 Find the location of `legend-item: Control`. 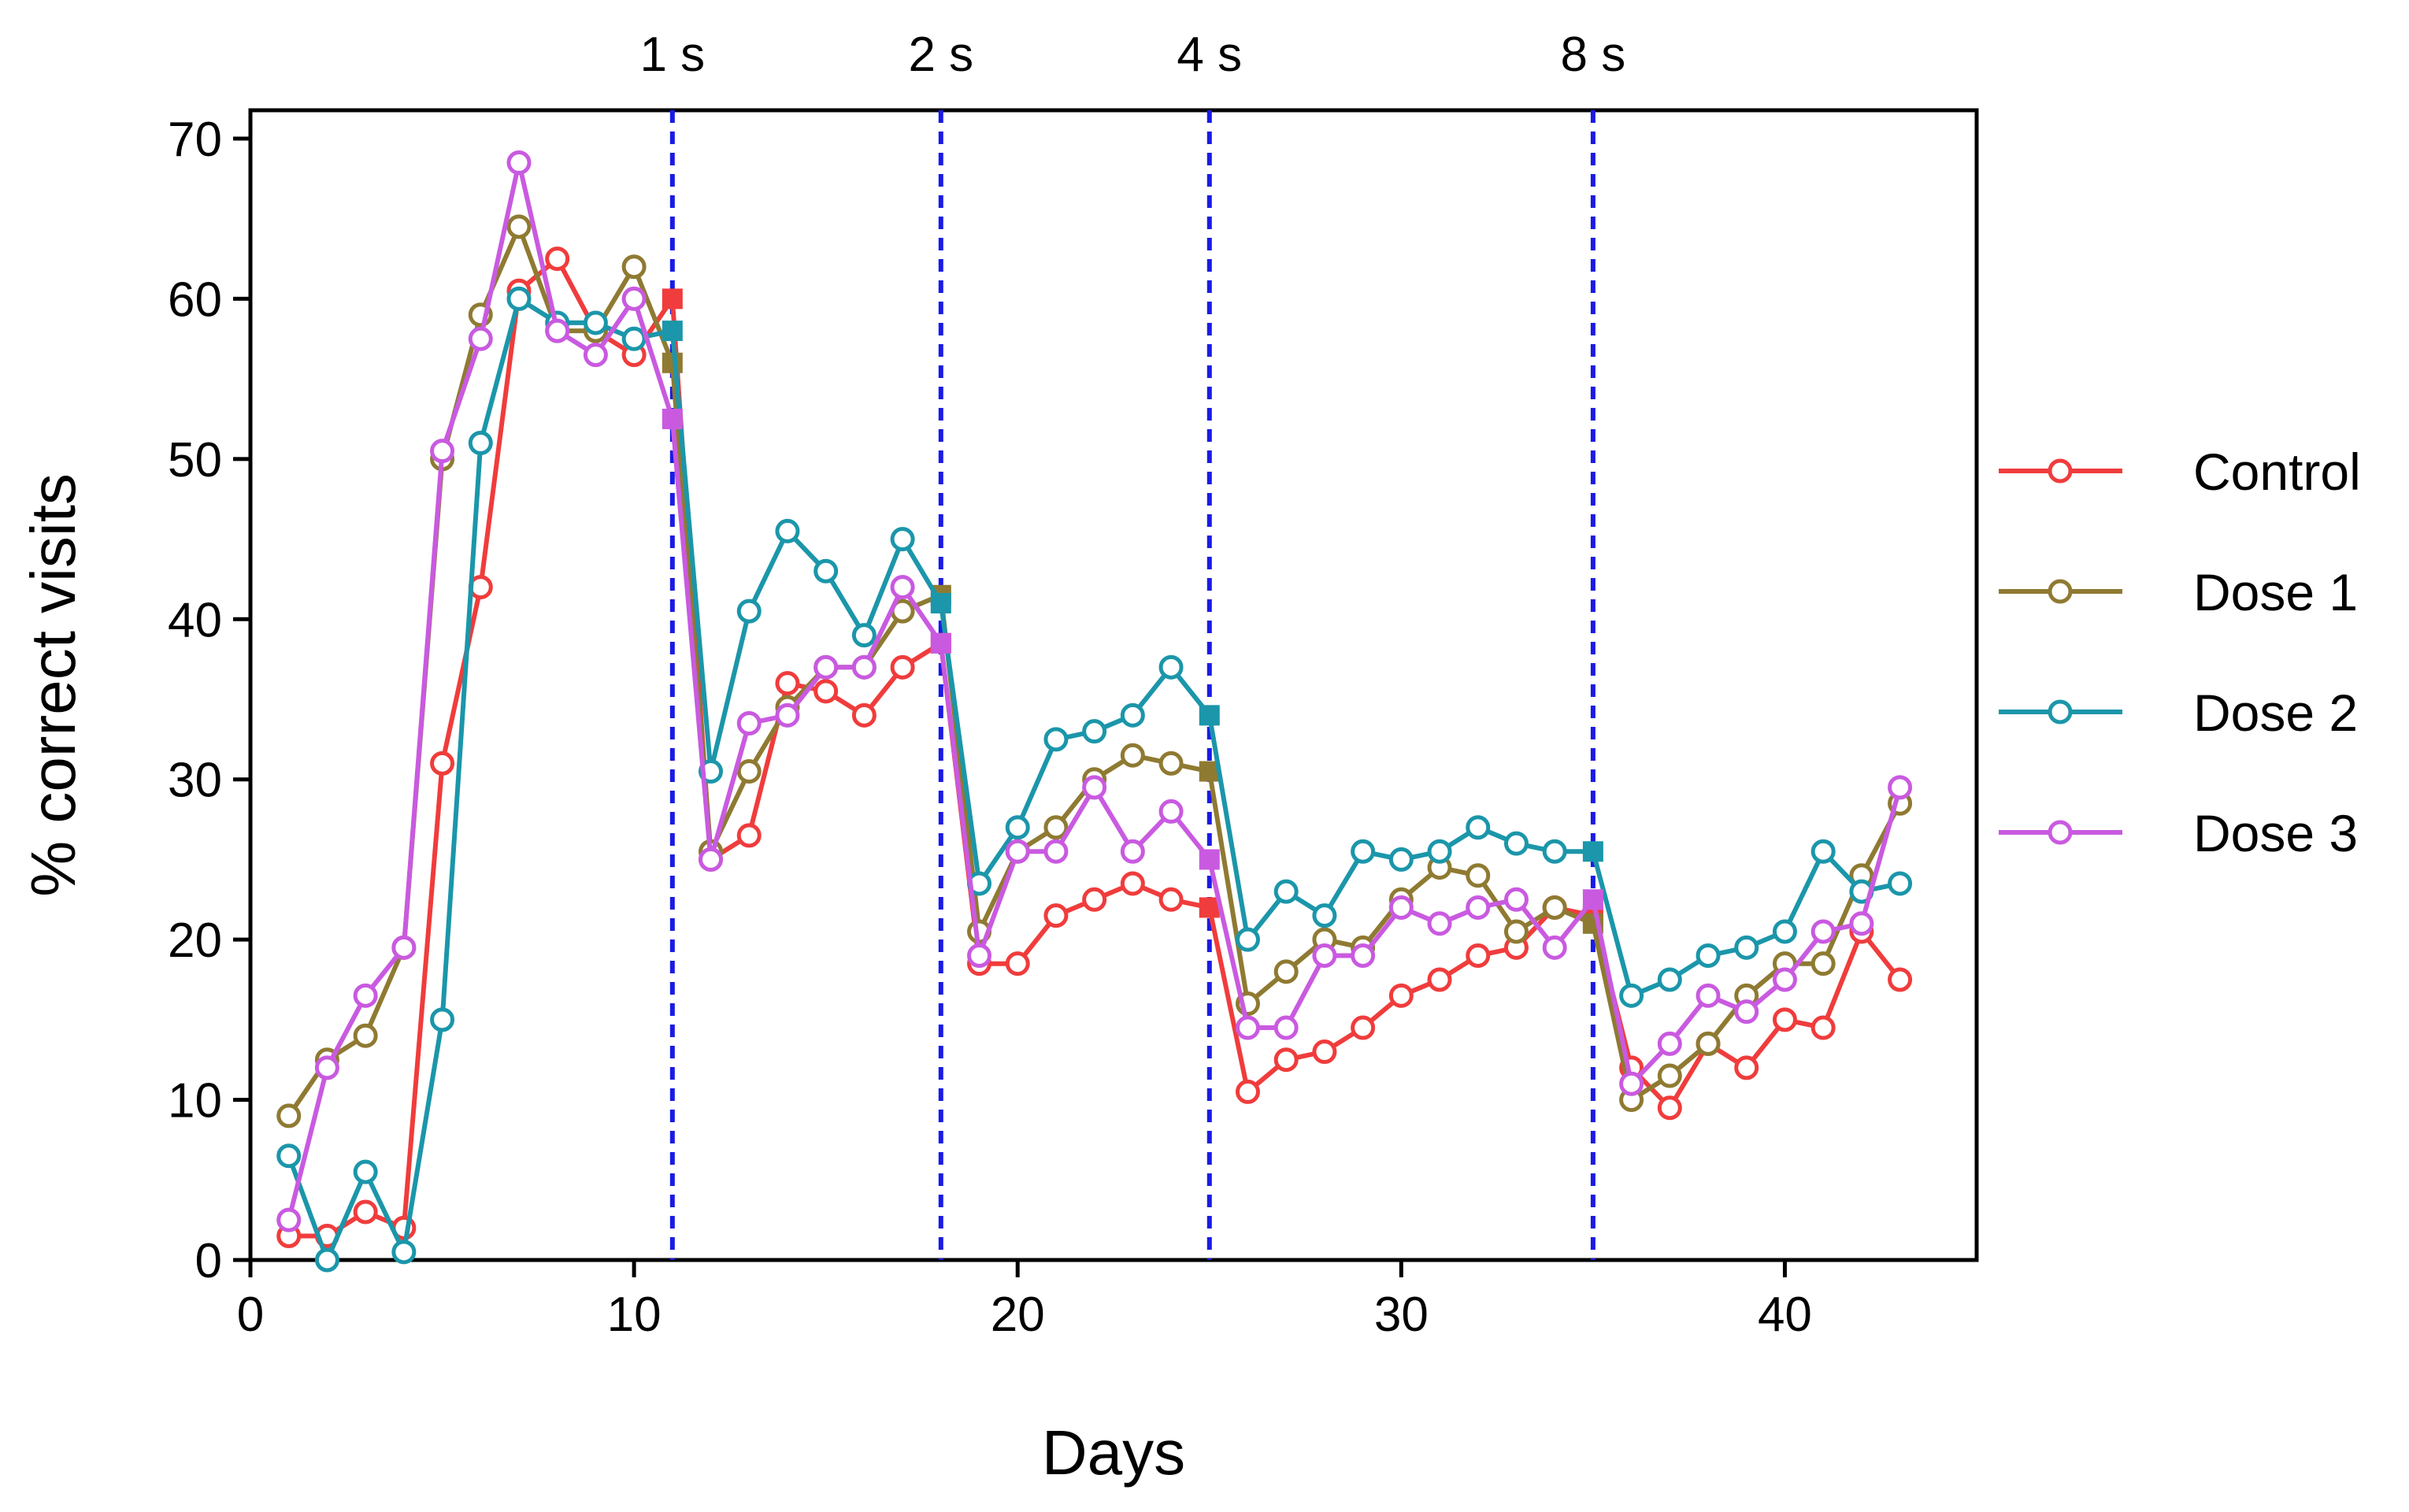

legend-item: Control is located at coordinates (2180, 472).